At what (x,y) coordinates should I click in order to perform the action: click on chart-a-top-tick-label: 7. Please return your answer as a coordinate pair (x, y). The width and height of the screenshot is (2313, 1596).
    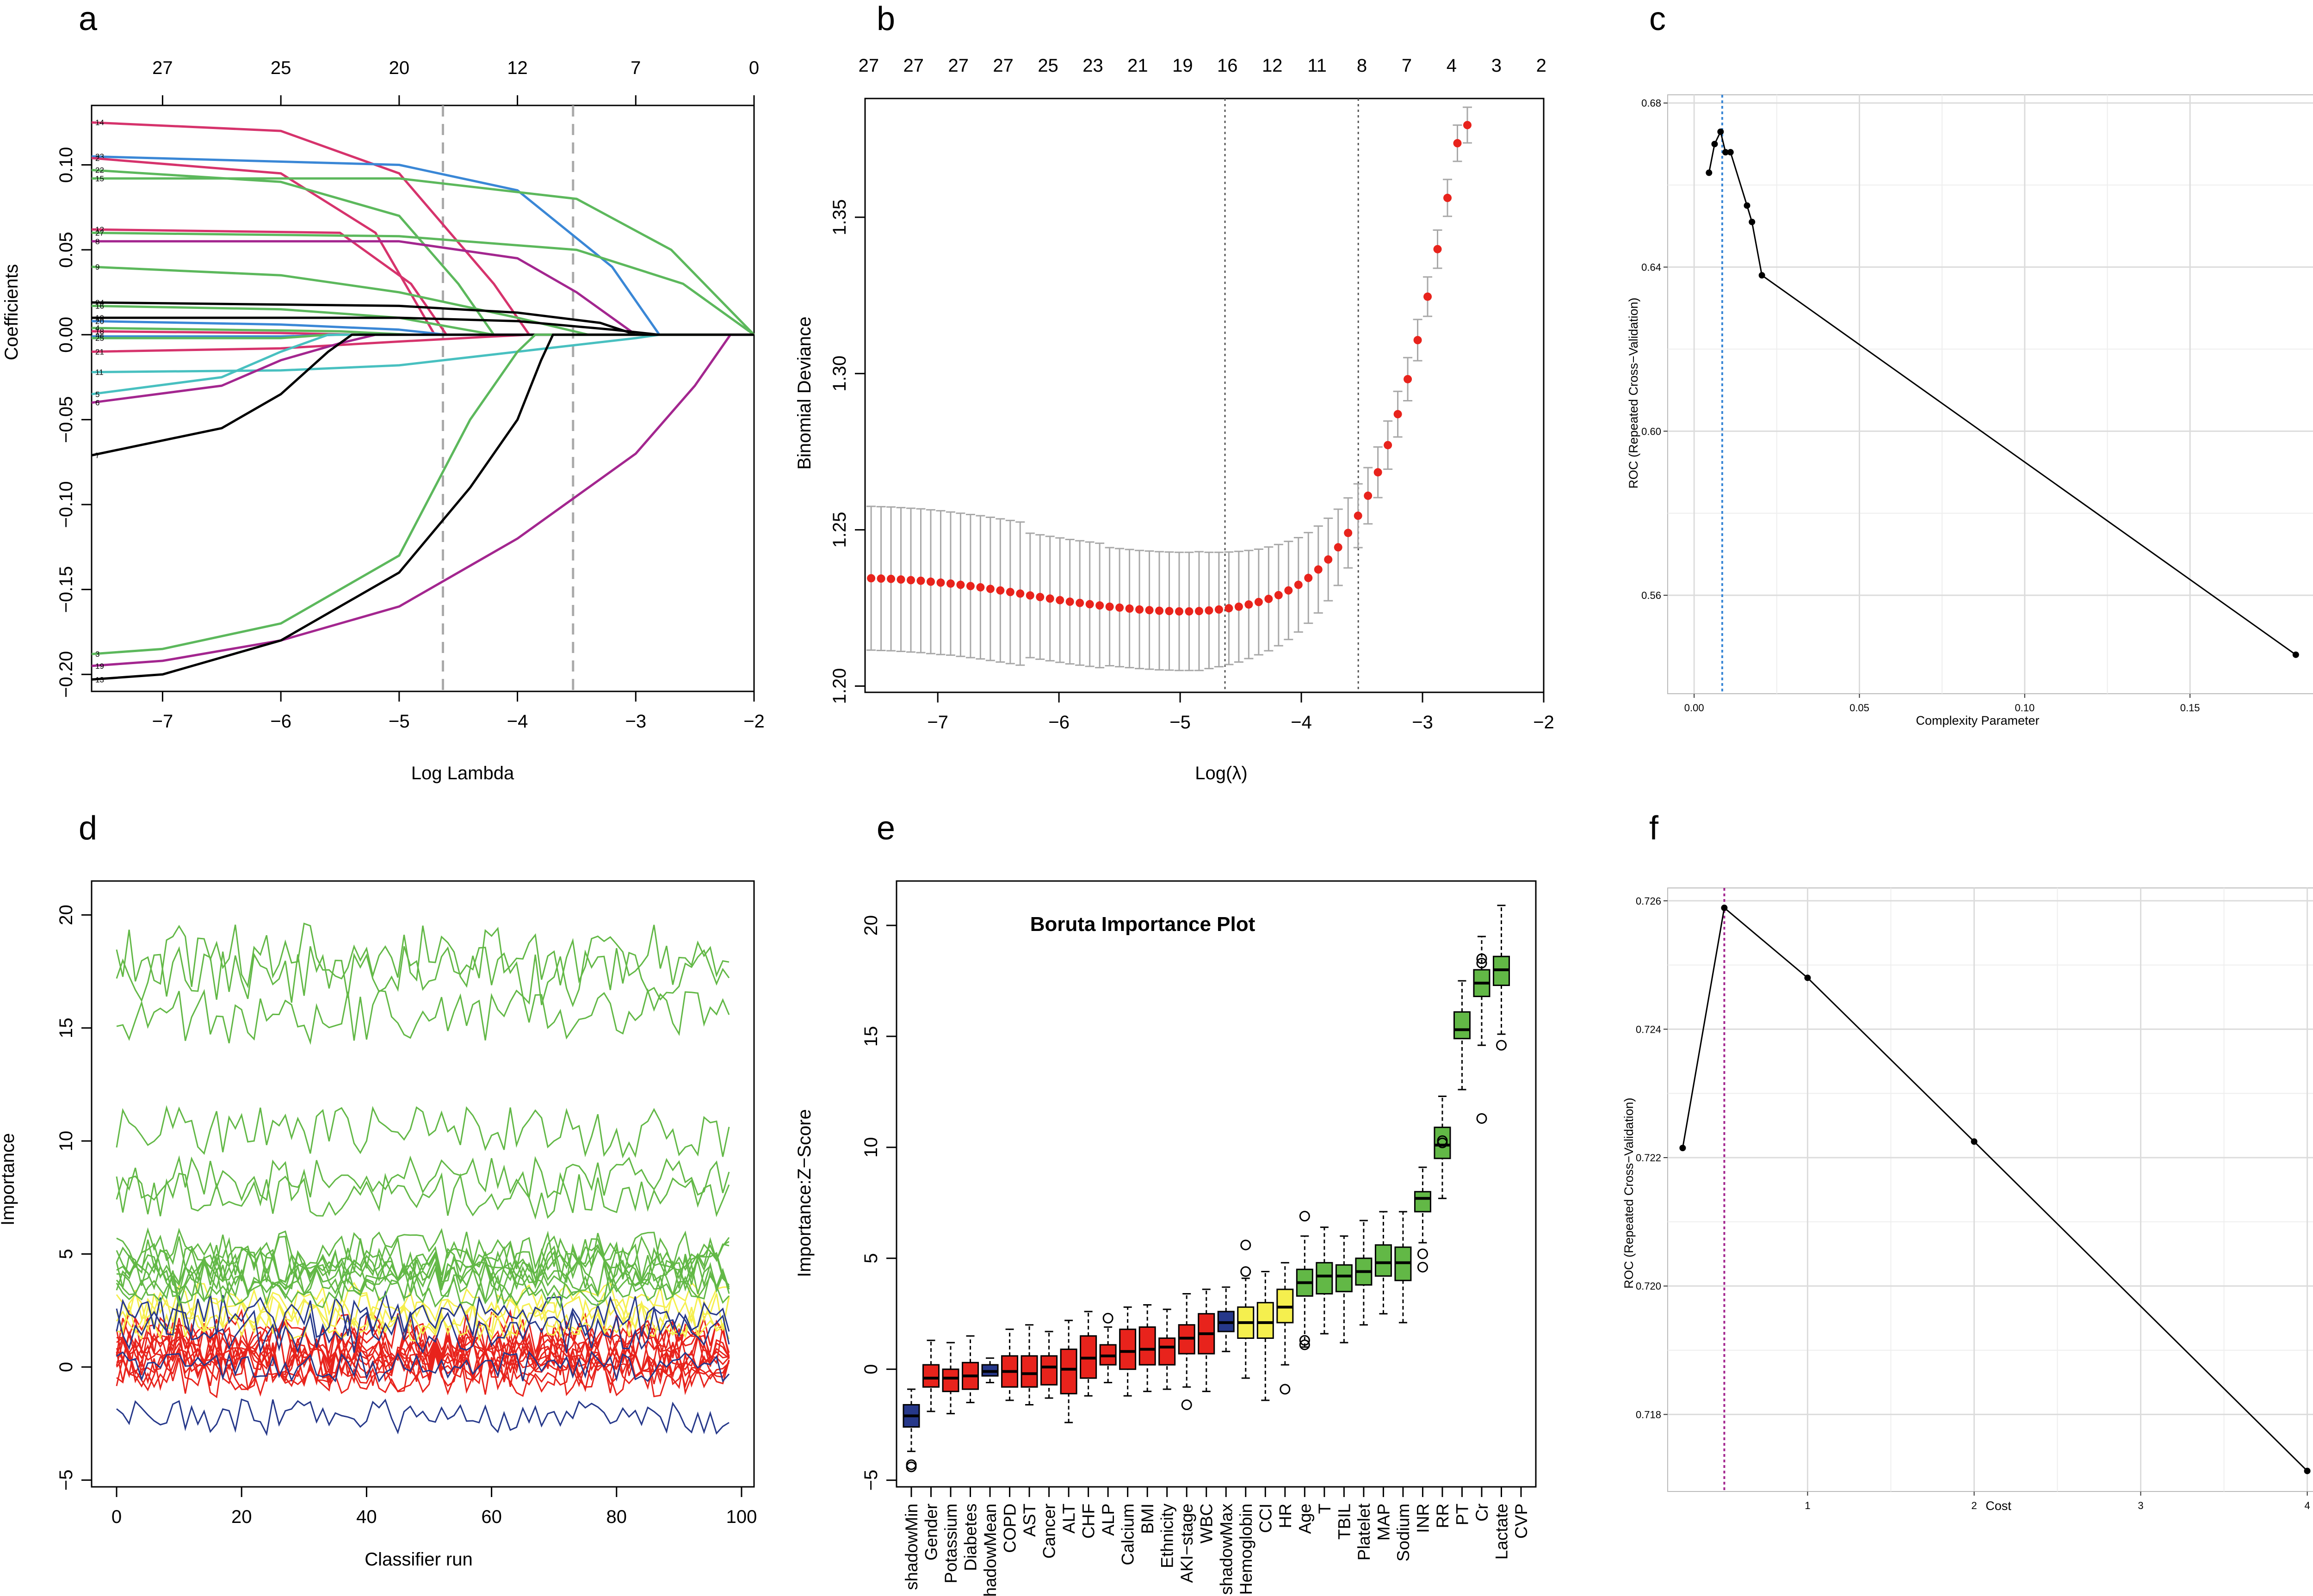
    Looking at the image, I should click on (636, 68).